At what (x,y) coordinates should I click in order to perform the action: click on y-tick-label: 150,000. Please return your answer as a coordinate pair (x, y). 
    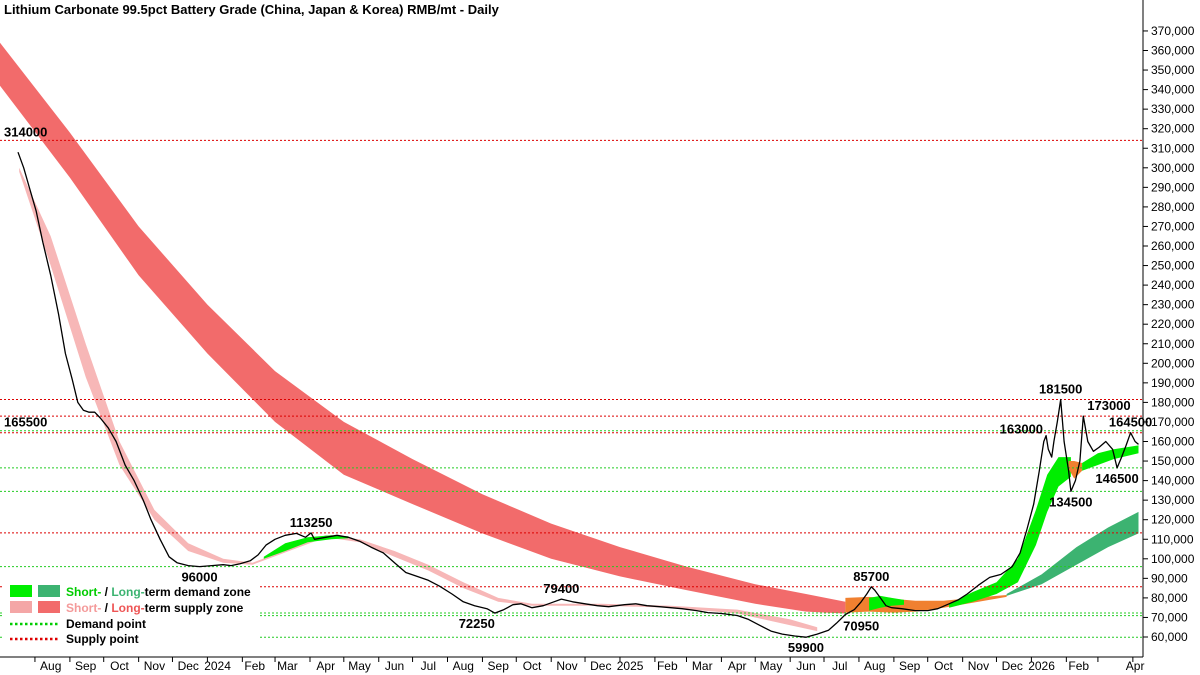
    Looking at the image, I should click on (1173, 461).